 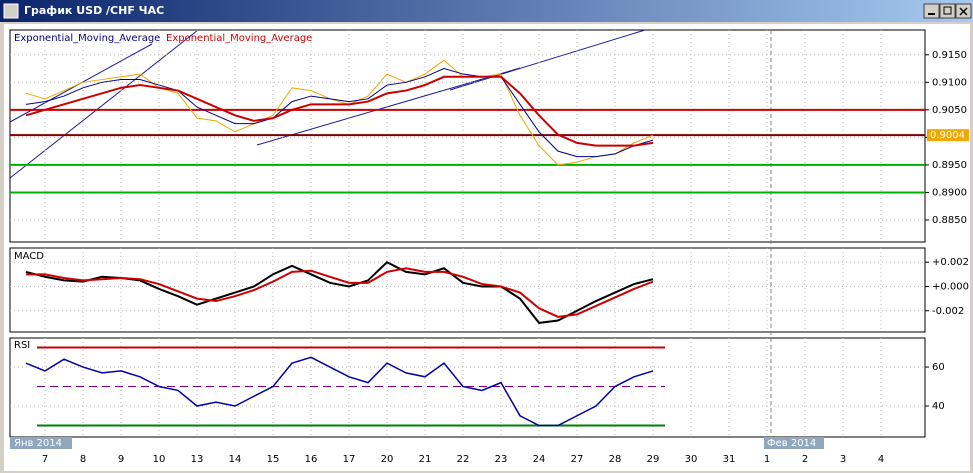 What do you see at coordinates (950, 262) in the screenshot?
I see `y-tick-label: +0.002` at bounding box center [950, 262].